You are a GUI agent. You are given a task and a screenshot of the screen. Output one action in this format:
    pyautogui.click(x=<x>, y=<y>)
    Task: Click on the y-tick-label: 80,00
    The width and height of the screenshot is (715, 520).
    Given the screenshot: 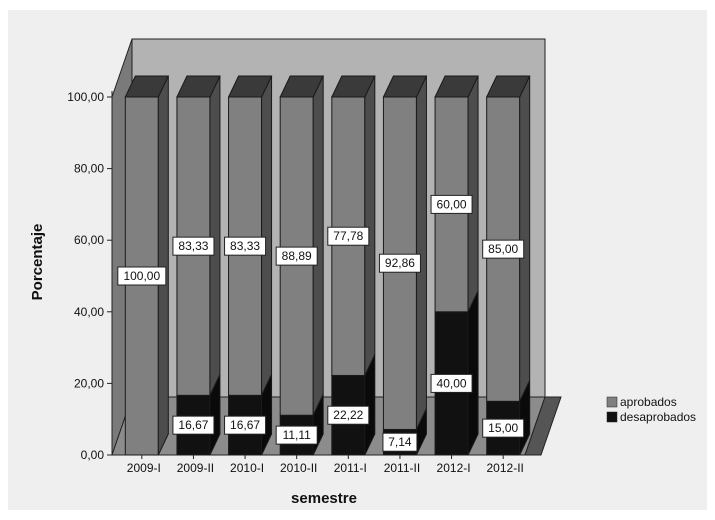 What is the action you would take?
    pyautogui.click(x=89, y=169)
    